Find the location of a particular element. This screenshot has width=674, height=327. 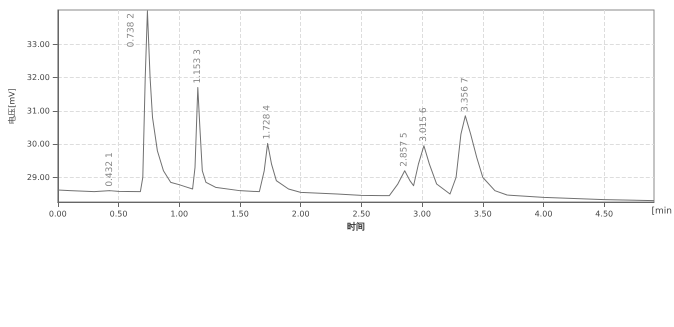

x-tick-label: 0.50 is located at coordinates (119, 214).